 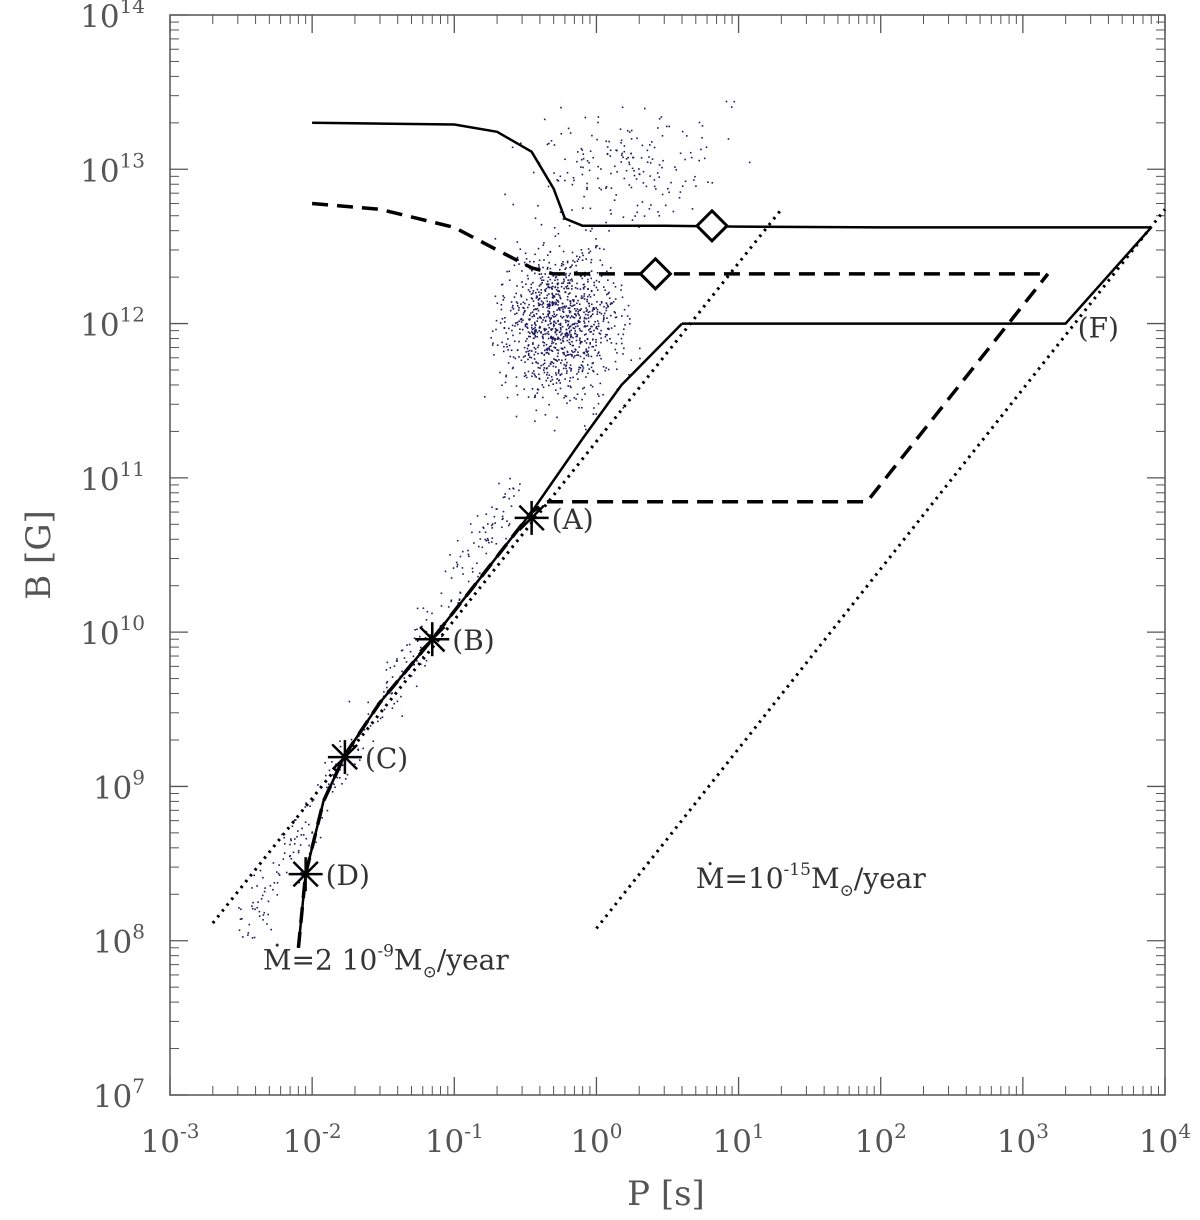 I want to click on asterisk-marker, so click(x=531, y=518).